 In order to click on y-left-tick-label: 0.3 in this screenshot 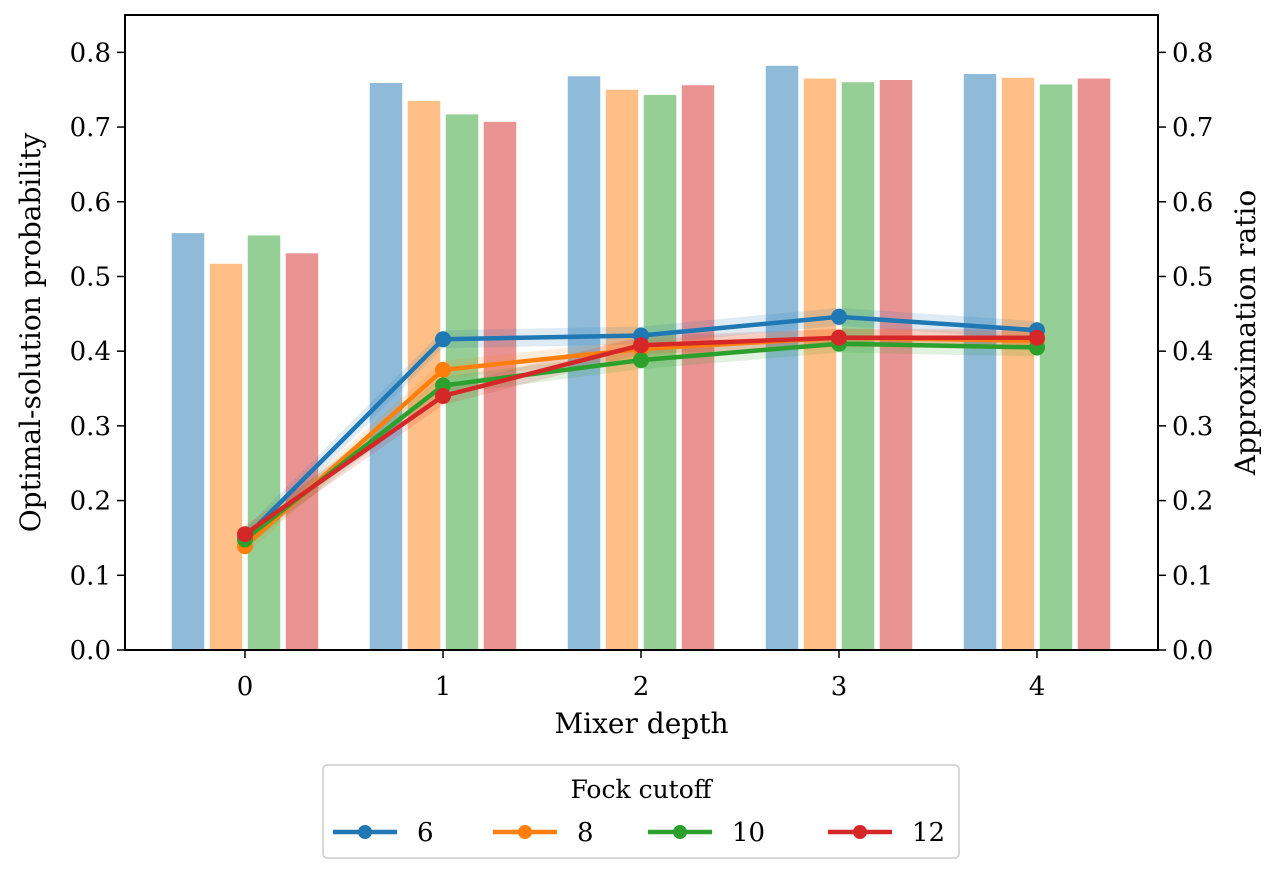, I will do `click(90, 427)`.